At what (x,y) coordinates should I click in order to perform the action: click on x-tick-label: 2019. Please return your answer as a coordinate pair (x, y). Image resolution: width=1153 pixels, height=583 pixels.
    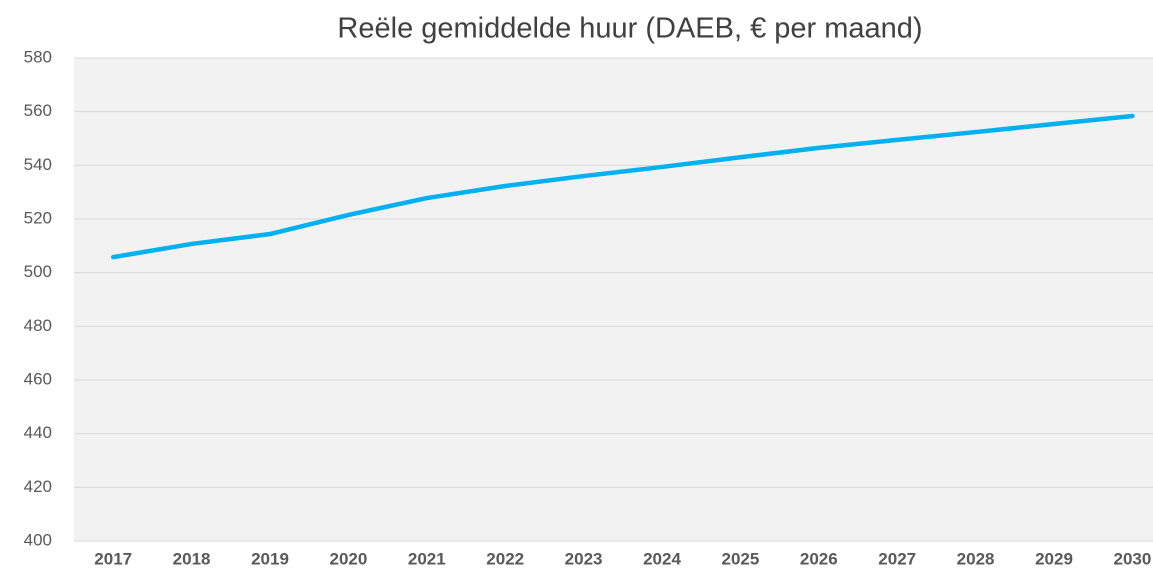
    Looking at the image, I should click on (270, 558).